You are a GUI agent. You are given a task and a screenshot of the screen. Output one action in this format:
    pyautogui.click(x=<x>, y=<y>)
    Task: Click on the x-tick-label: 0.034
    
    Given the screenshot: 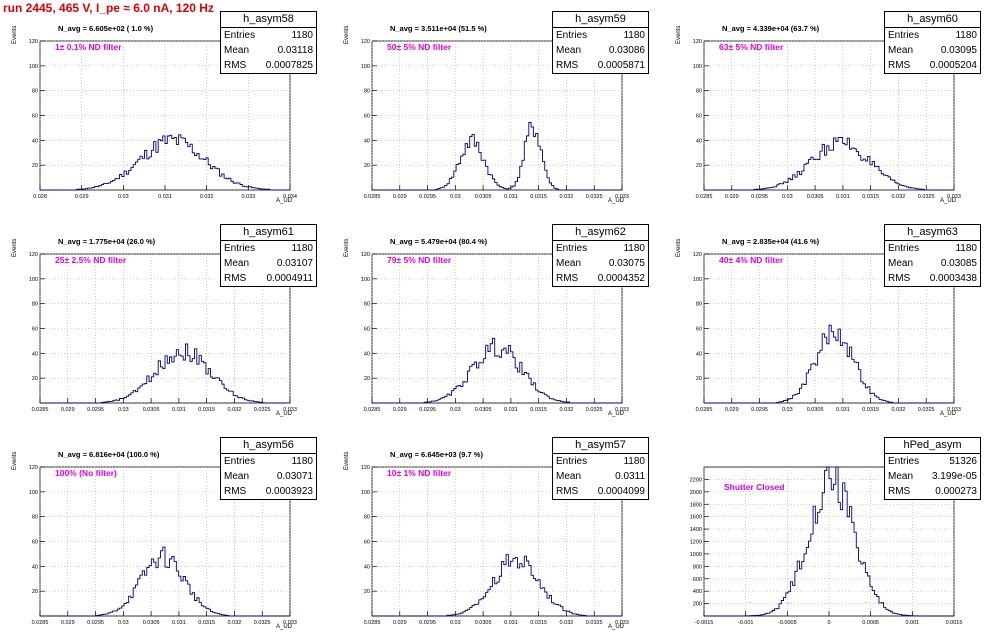 What is the action you would take?
    pyautogui.click(x=290, y=197)
    